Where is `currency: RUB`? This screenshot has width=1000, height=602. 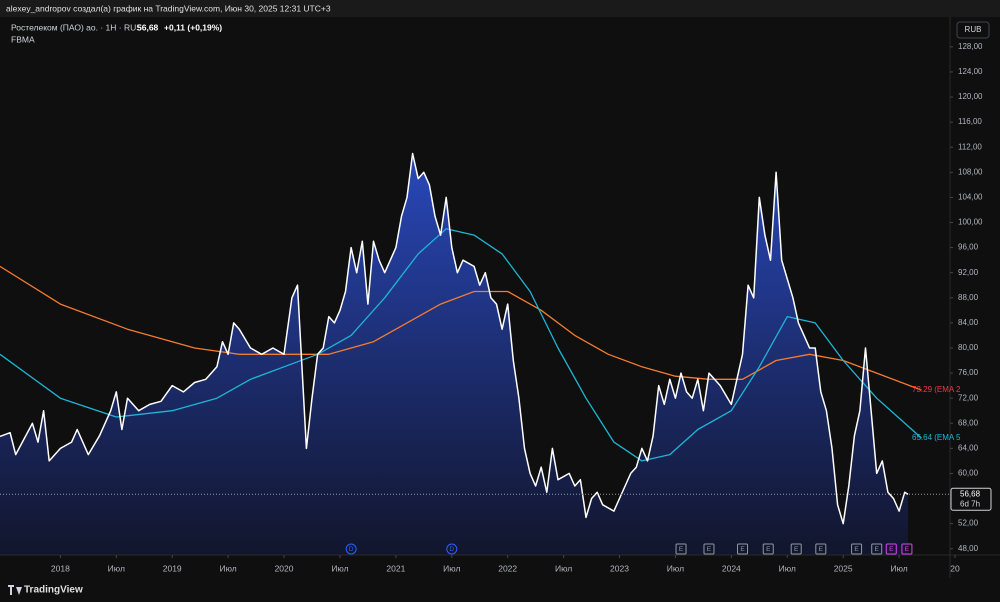 currency: RUB is located at coordinates (973, 29).